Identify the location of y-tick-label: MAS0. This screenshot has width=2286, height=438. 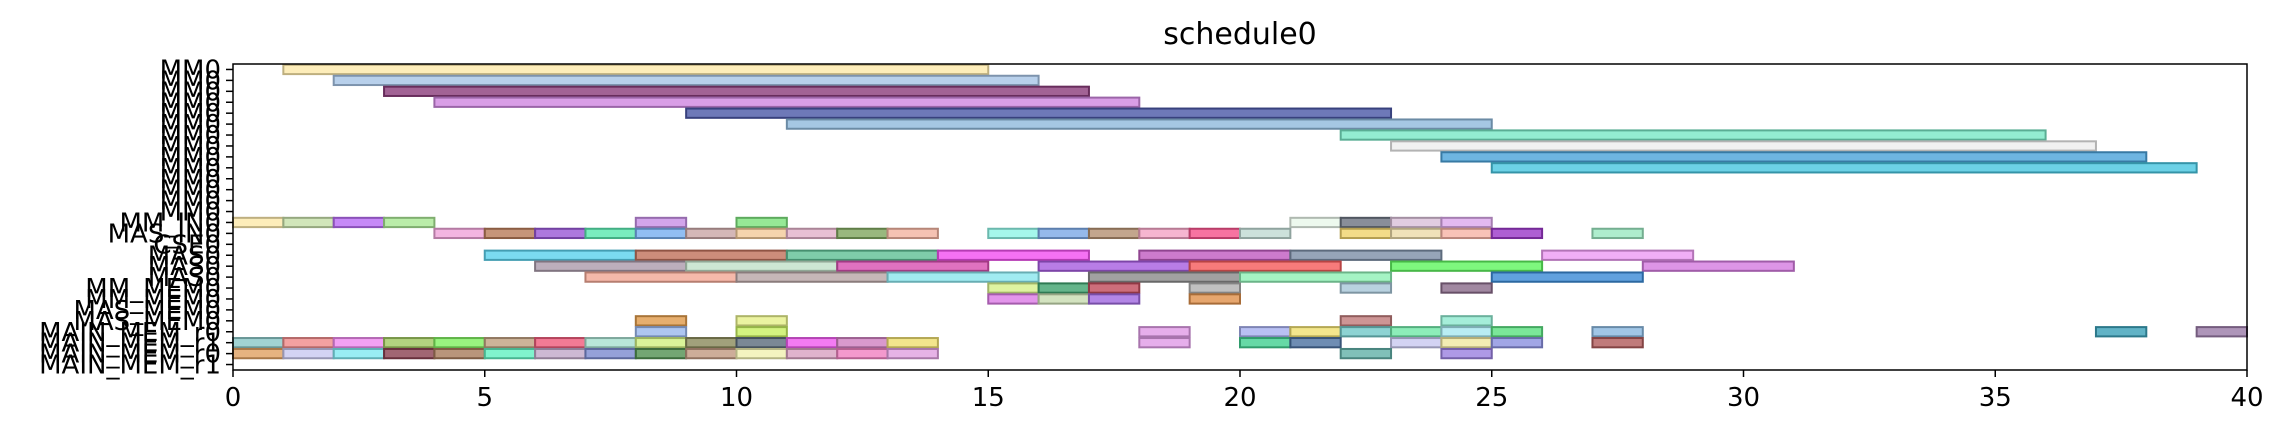
(184, 267).